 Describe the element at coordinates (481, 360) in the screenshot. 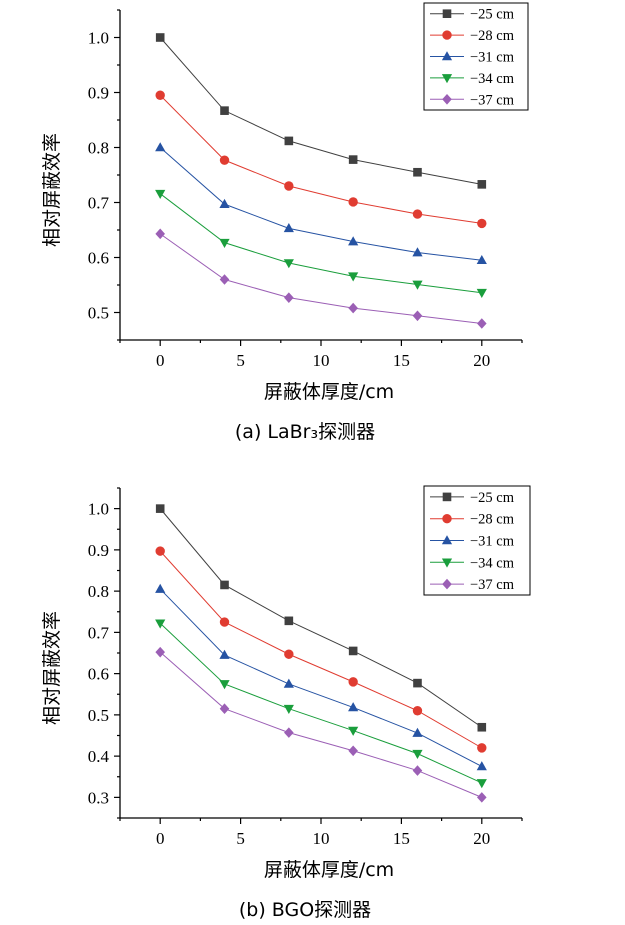

I see `x-tick-label: 20` at that location.